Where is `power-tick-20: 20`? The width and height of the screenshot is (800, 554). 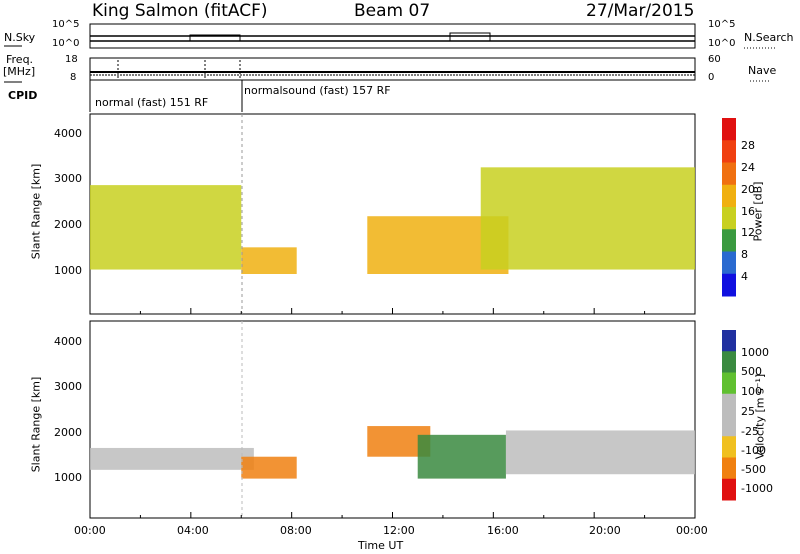 power-tick-20: 20 is located at coordinates (748, 189).